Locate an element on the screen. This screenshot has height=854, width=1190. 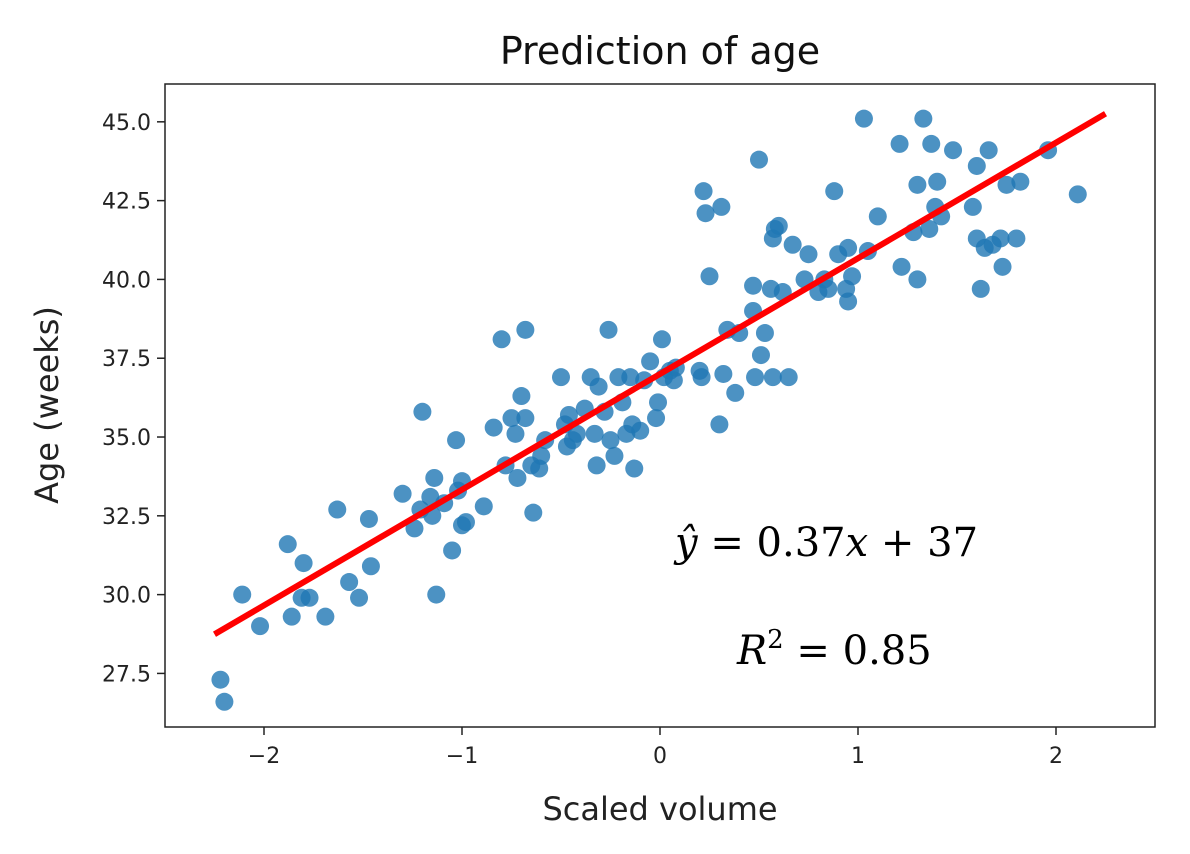
x-tick-label: 2 is located at coordinates (1056, 756).